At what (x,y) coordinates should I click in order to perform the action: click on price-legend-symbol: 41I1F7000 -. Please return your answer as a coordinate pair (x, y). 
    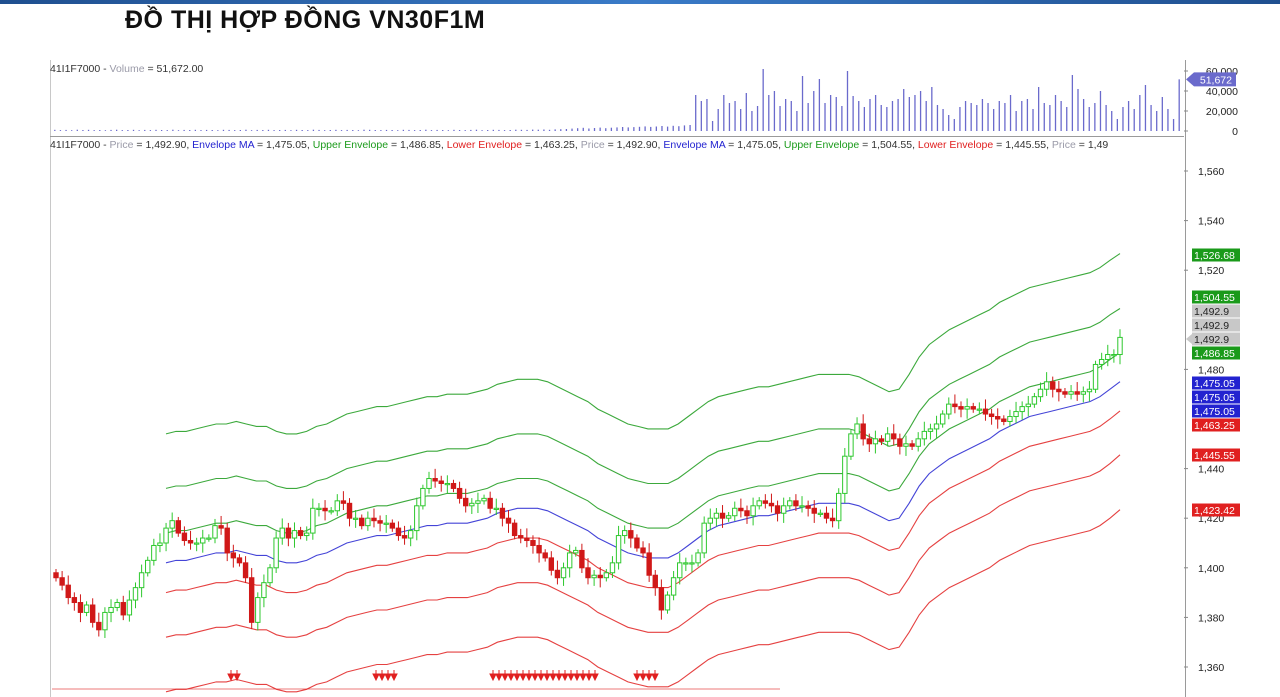
    Looking at the image, I should click on (80, 145).